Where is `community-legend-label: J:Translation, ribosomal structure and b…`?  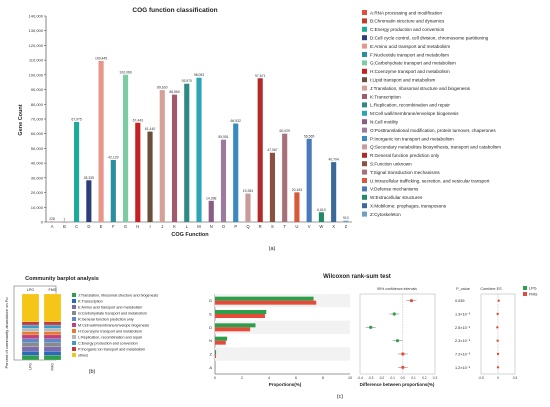 community-legend-label: J:Translation, ribosomal structure and b… is located at coordinates (118, 295).